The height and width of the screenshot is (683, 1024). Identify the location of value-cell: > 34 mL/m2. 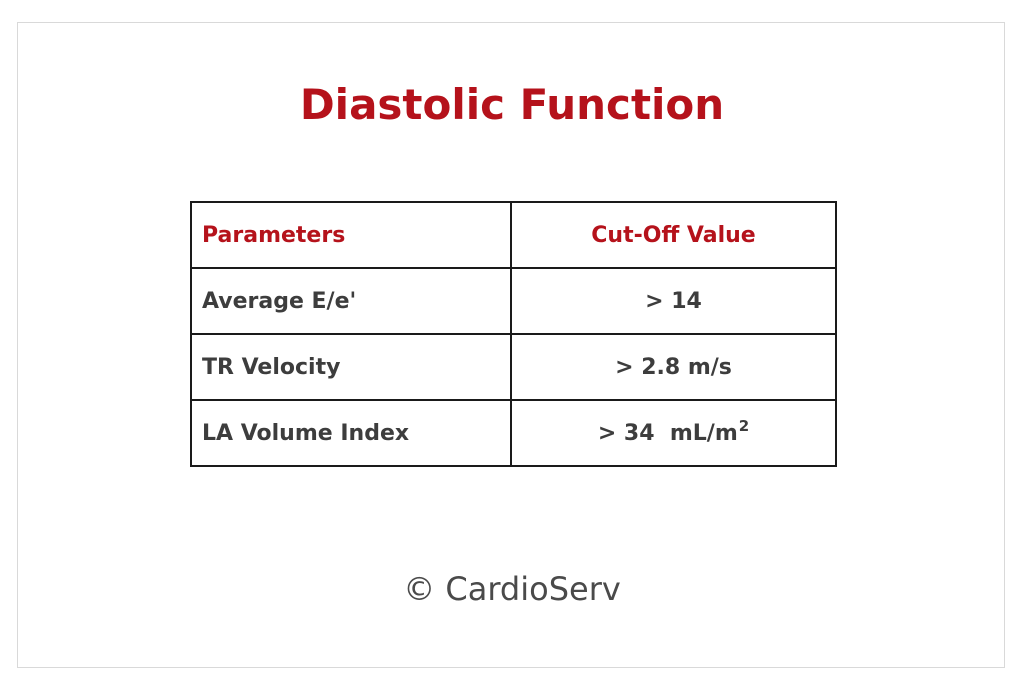
(673, 433).